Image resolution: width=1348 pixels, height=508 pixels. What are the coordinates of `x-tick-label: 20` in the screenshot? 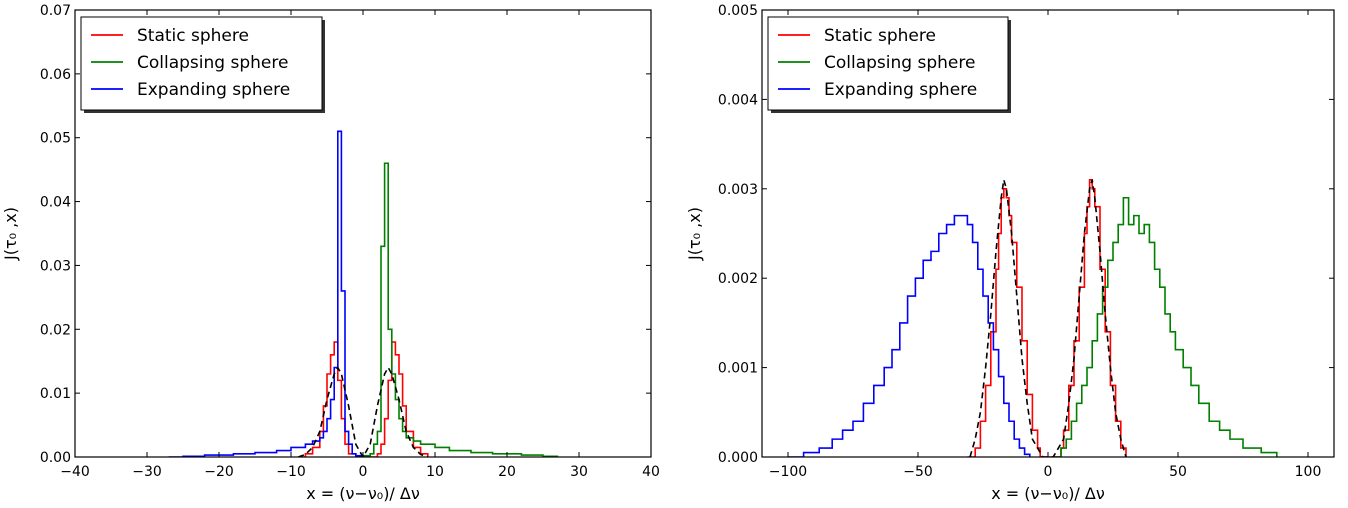 It's located at (507, 472).